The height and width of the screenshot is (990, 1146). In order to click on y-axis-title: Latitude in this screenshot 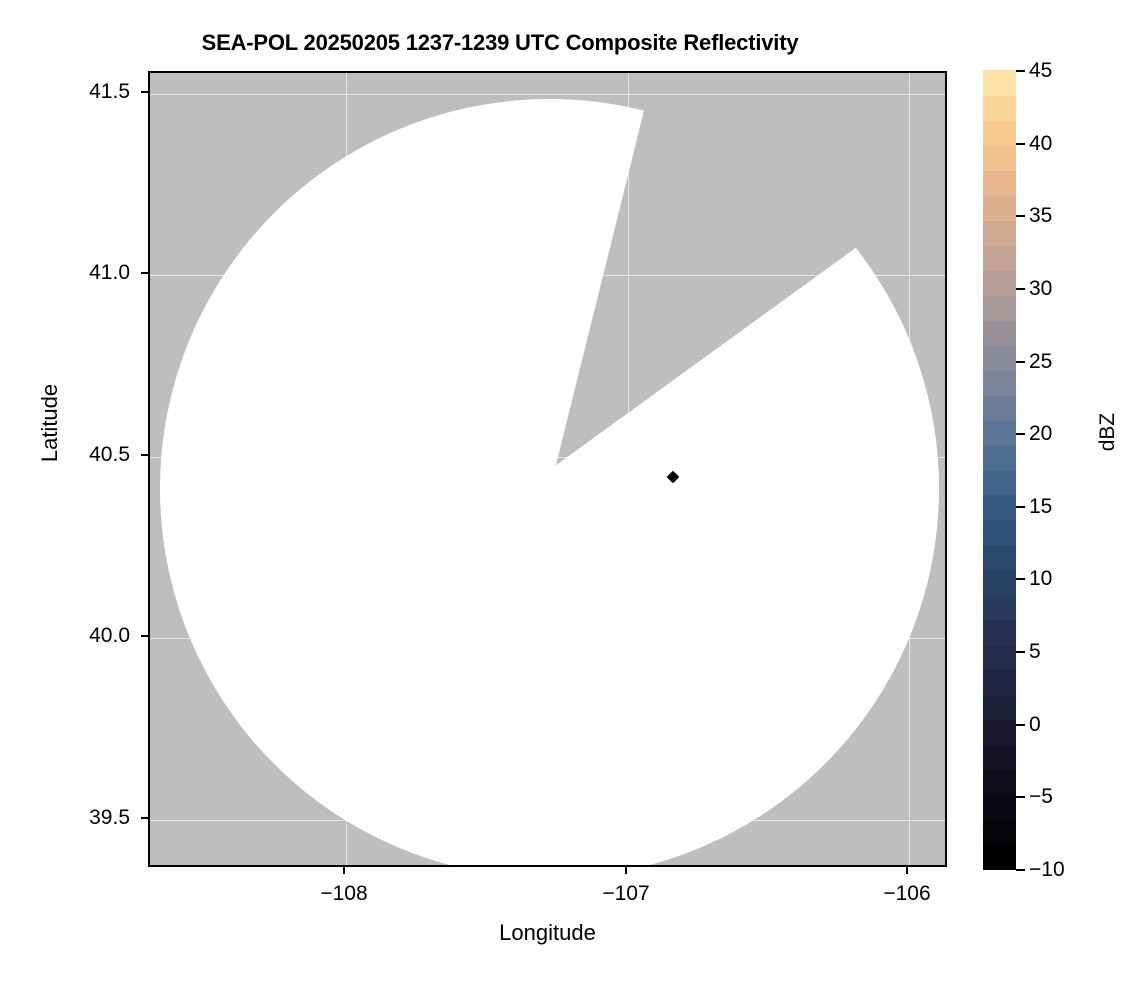, I will do `click(49, 423)`.